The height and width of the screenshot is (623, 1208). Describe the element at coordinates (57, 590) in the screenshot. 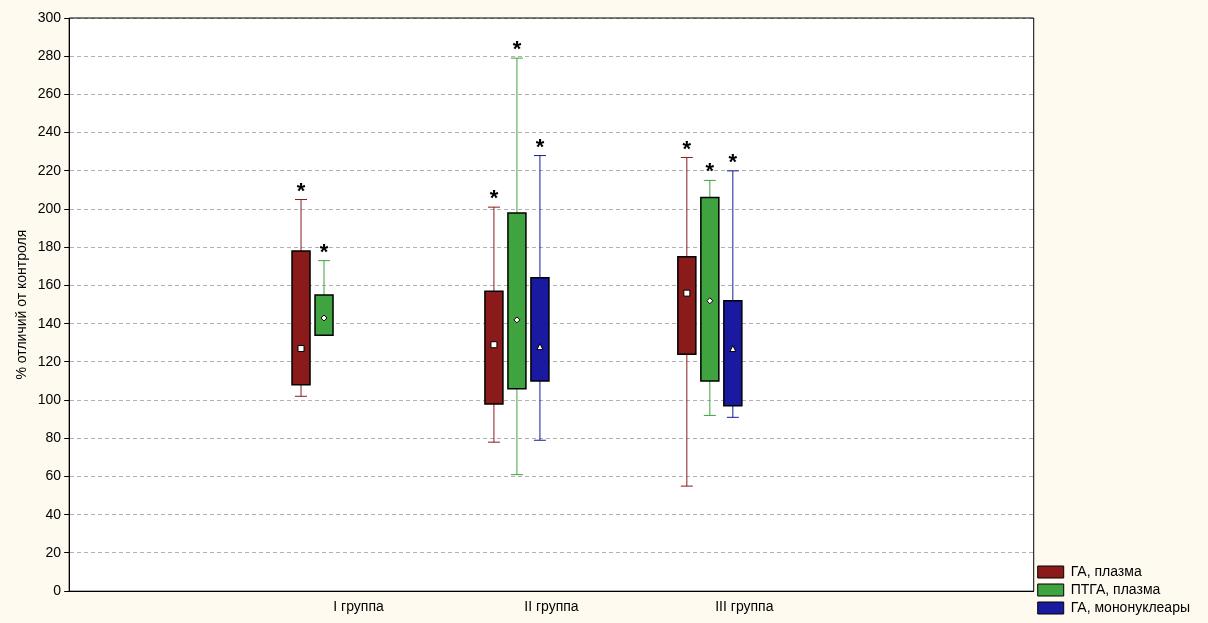

I see `y-tick-label: 0` at that location.